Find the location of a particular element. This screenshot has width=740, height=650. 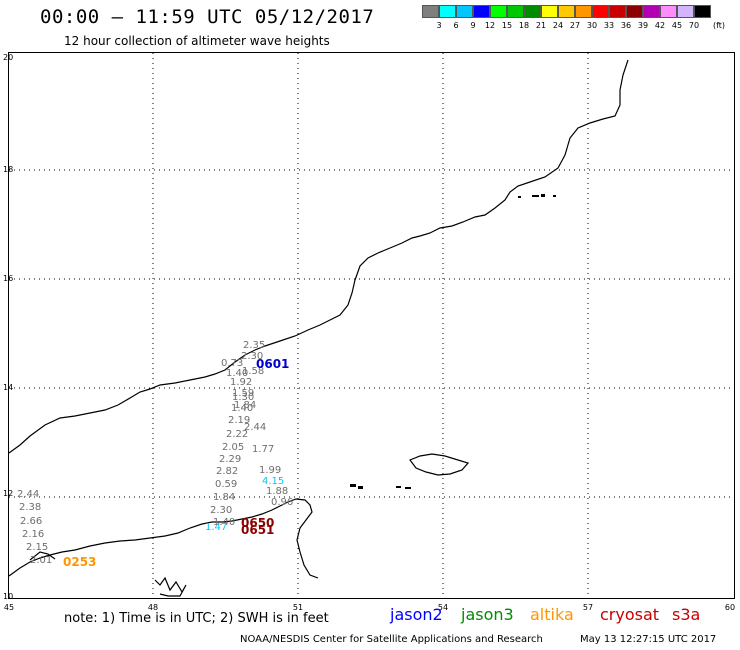

color-scale-label: 6 is located at coordinates (456, 25).